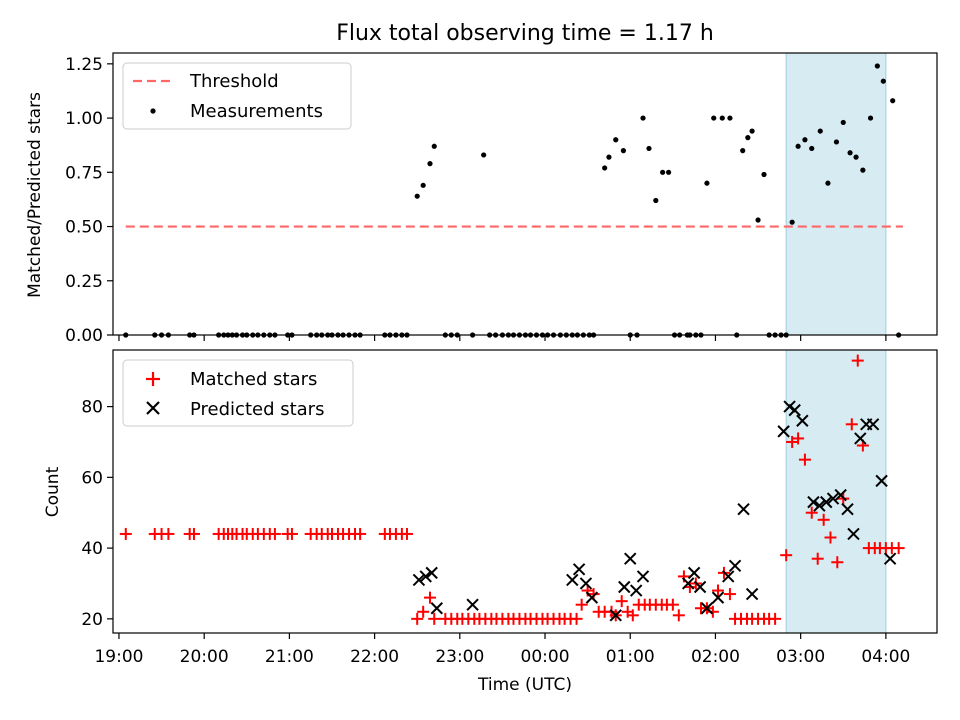  Describe the element at coordinates (84, 228) in the screenshot. I see `top-y-tick-label-2: 0.50` at that location.